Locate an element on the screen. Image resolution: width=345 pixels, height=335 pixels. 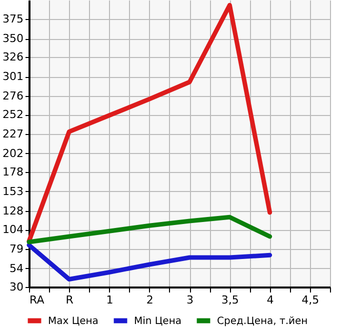
y-tick-label: 178 is located at coordinates (13, 172).